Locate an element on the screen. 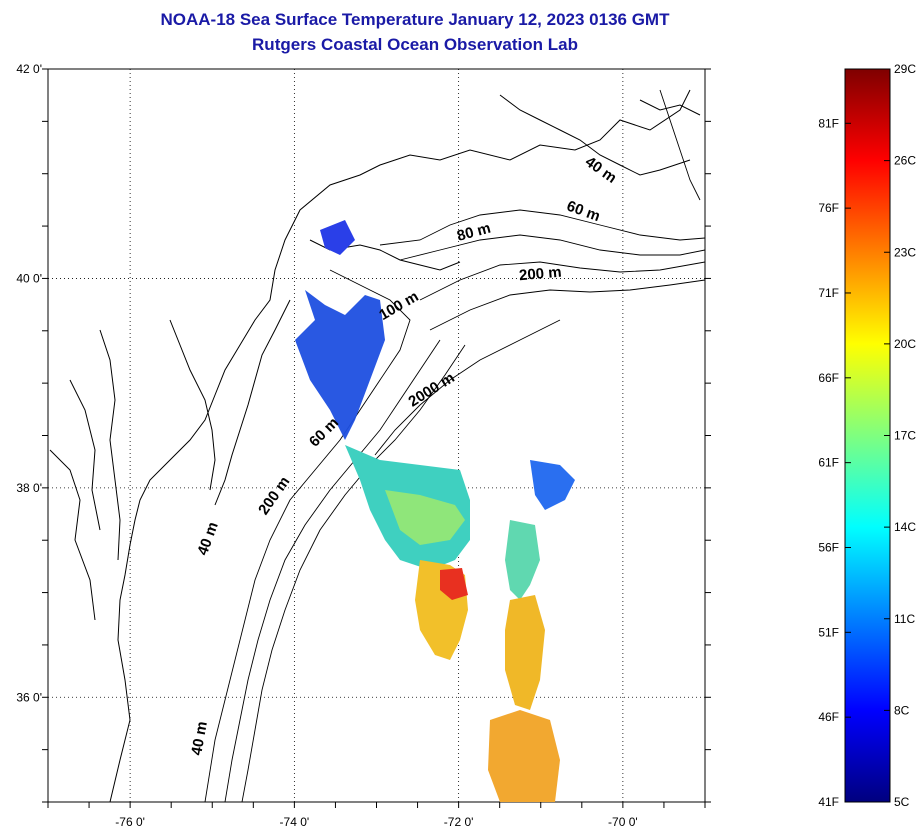 The height and width of the screenshot is (832, 919). colorbar-label-celsius: 26C is located at coordinates (905, 161).